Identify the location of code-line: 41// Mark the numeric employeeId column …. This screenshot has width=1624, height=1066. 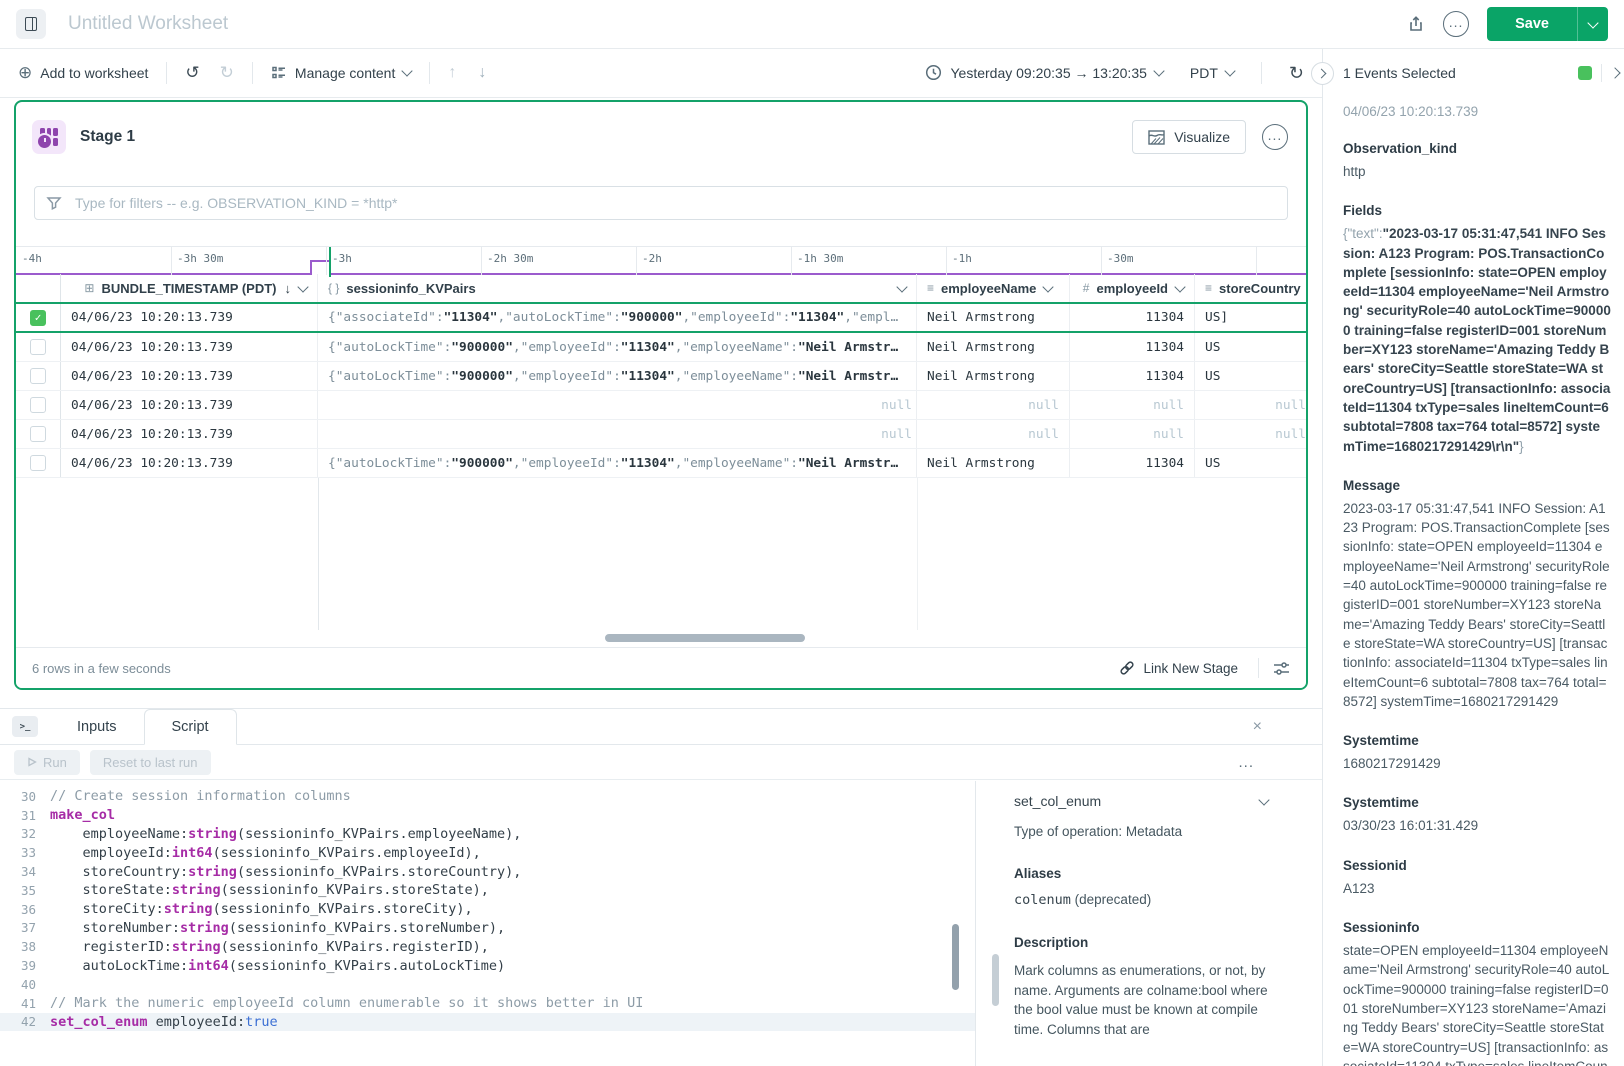
(487, 1003).